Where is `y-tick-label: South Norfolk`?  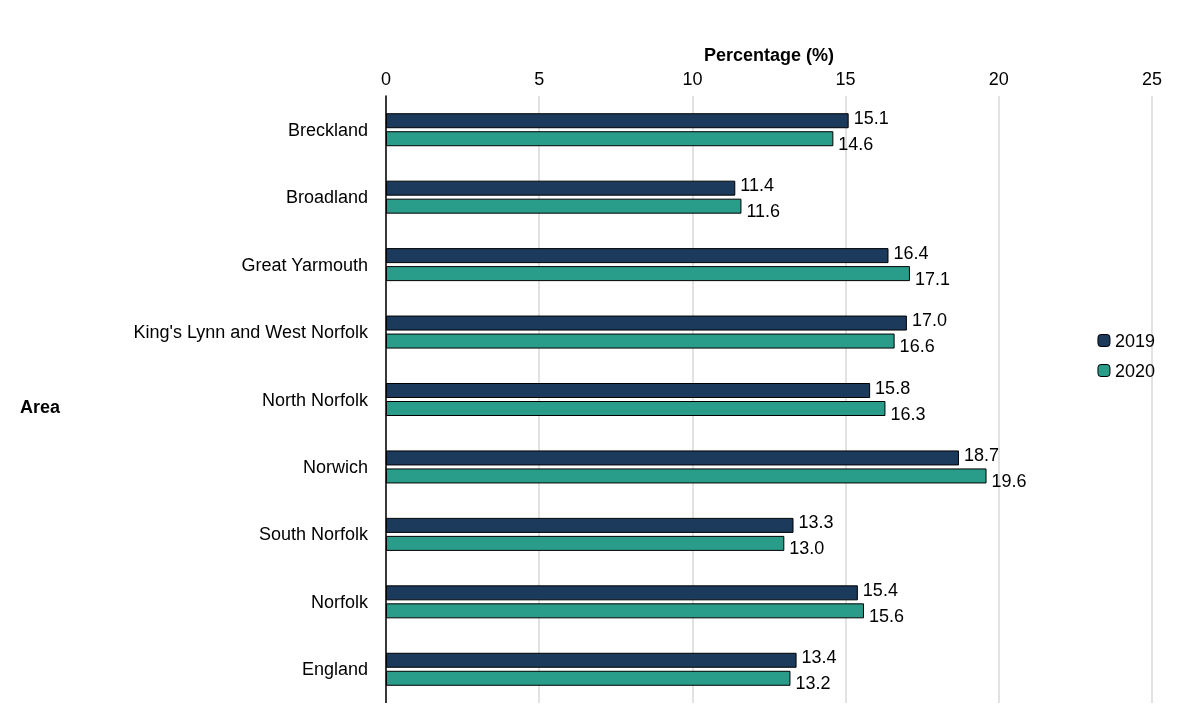 y-tick-label: South Norfolk is located at coordinates (313, 534).